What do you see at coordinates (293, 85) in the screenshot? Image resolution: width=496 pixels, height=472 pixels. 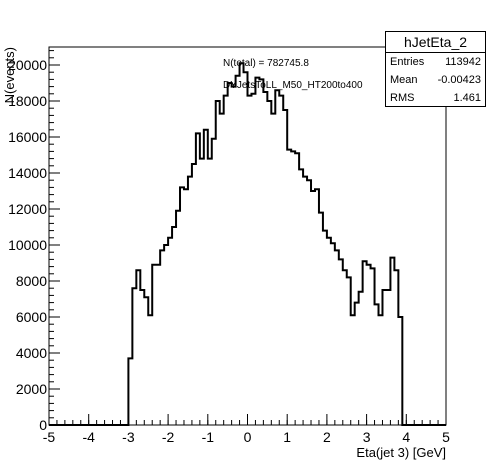 I see `dataset-annotation: DYJetsToLL_M50_HT200to400` at bounding box center [293, 85].